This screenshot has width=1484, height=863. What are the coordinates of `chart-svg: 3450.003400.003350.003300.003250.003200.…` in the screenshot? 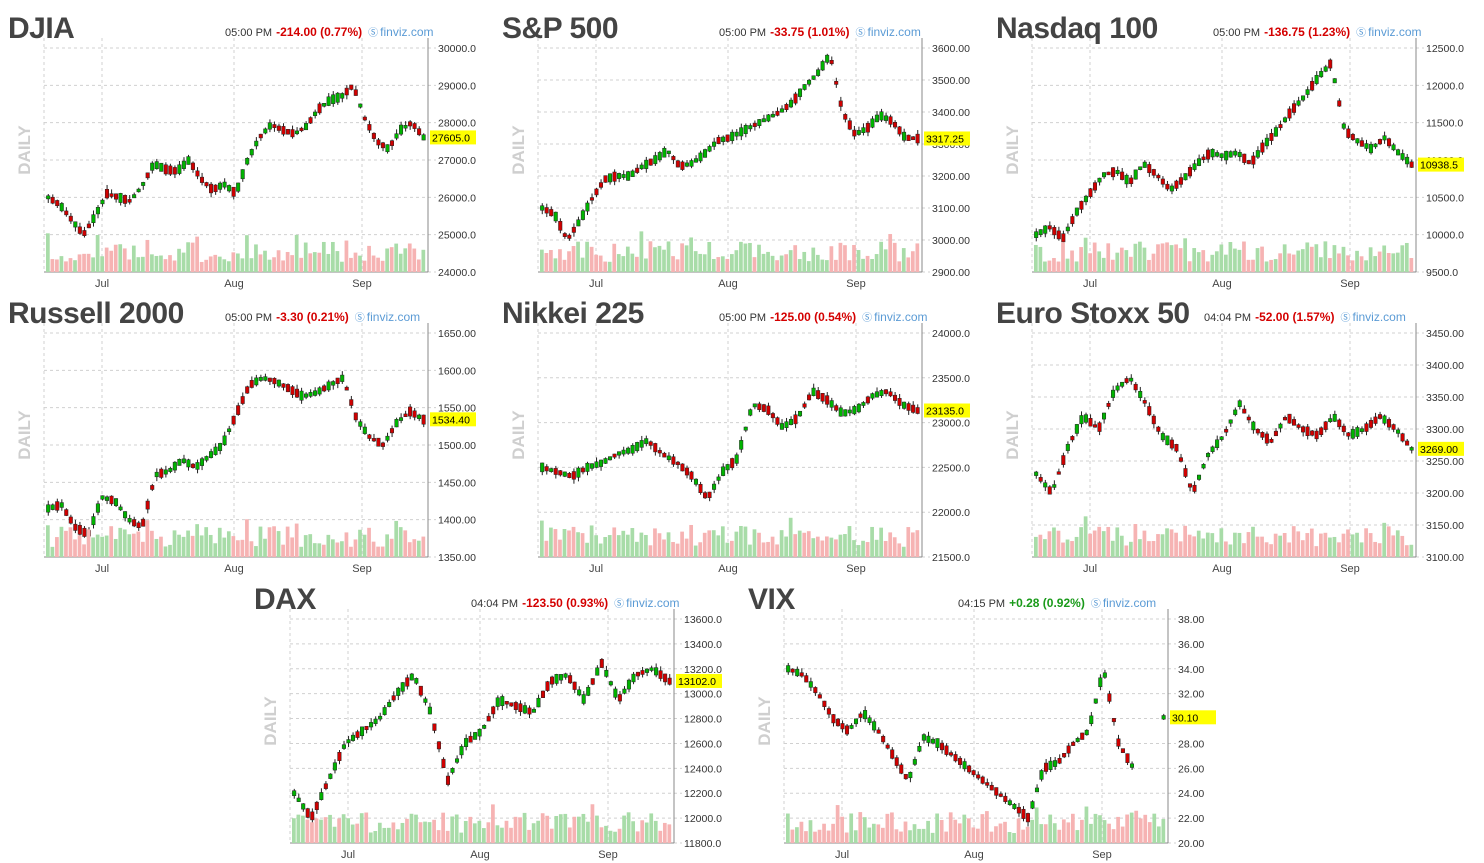 It's located at (1233, 449).